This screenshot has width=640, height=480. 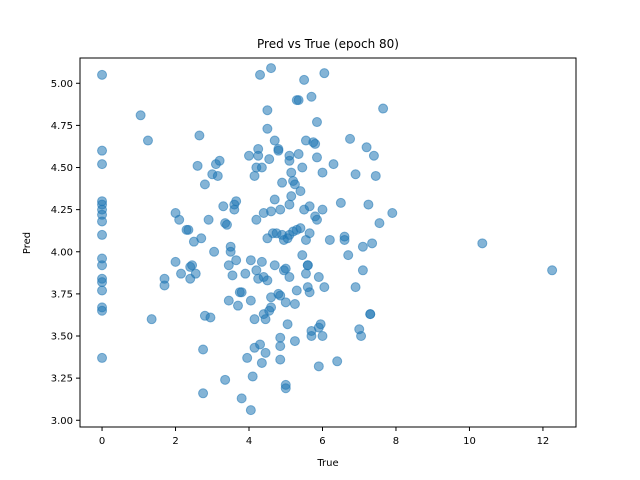 What do you see at coordinates (396, 441) in the screenshot?
I see `x-tick-label: 8` at bounding box center [396, 441].